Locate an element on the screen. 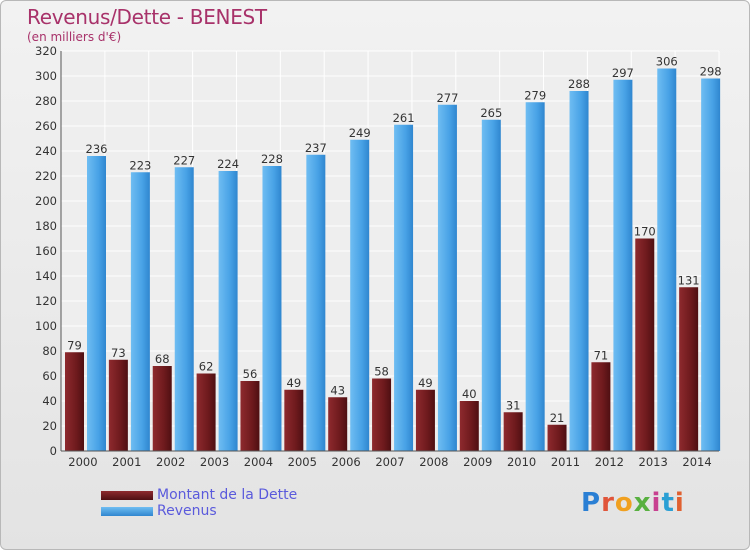  x-tick-label: 2004 is located at coordinates (258, 462).